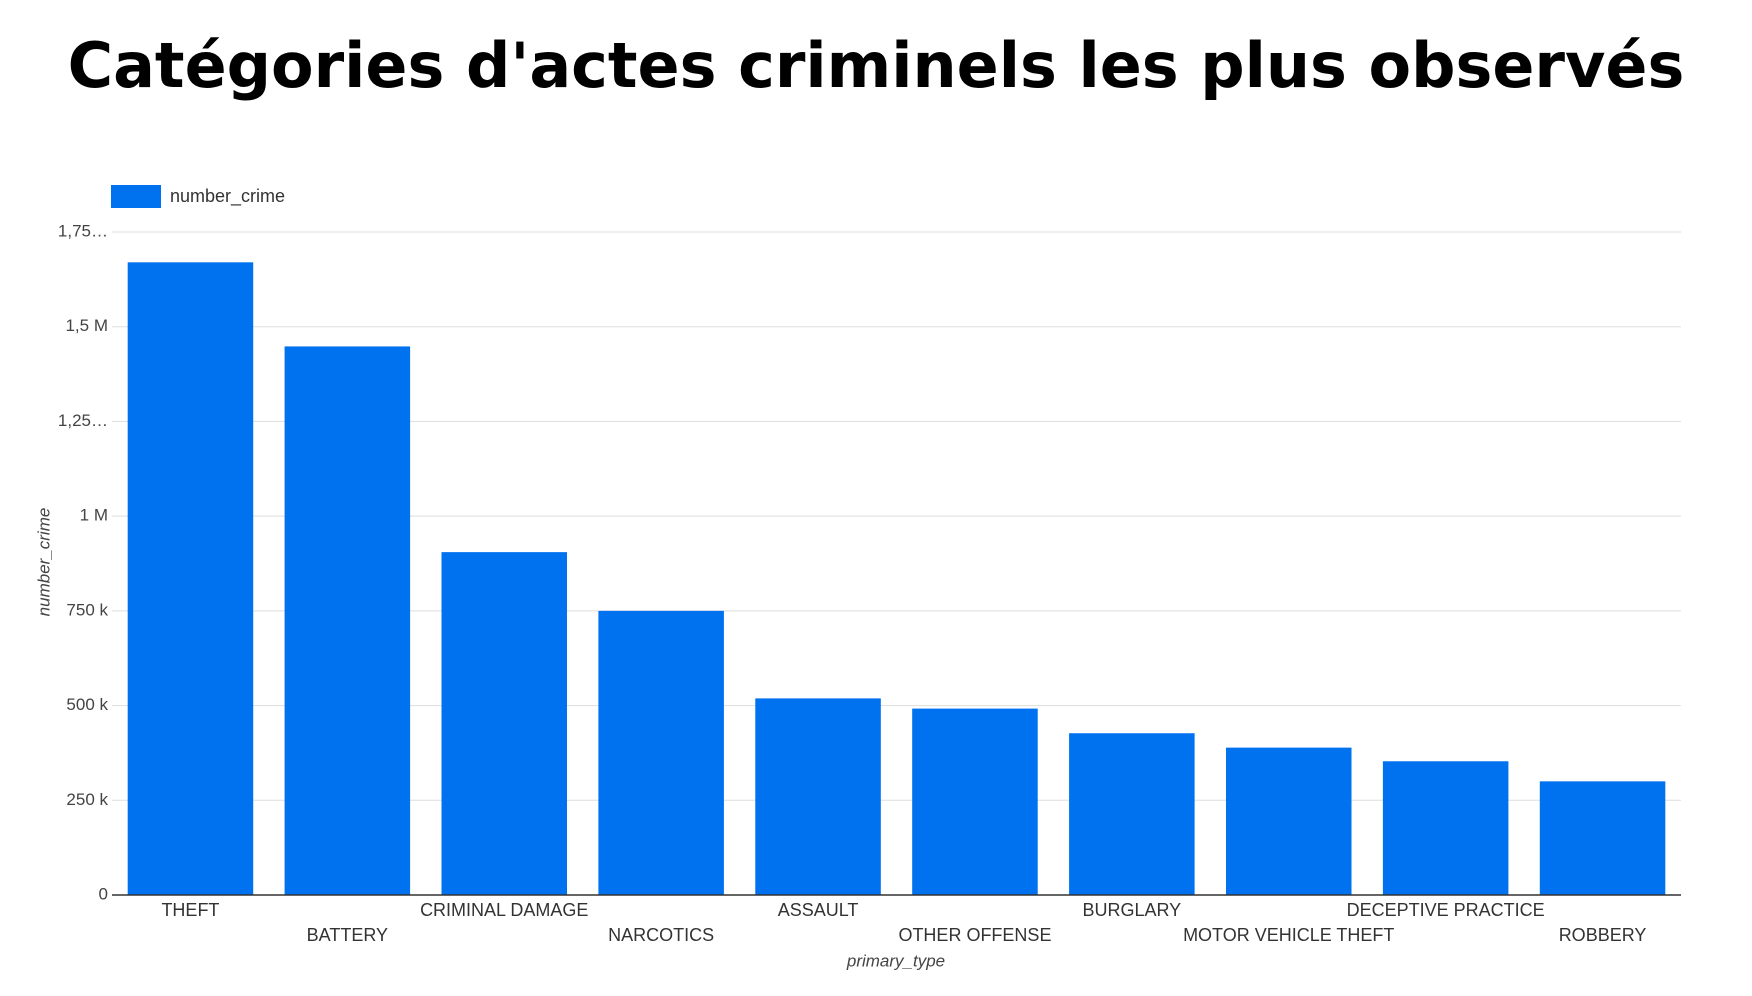  What do you see at coordinates (190, 910) in the screenshot?
I see `x-tick-label: THEFT` at bounding box center [190, 910].